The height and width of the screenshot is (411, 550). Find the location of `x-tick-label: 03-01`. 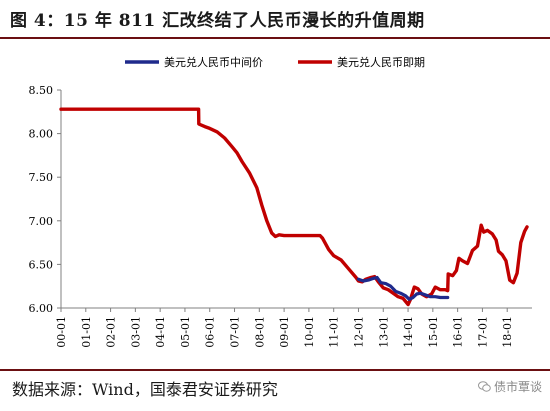

x-tick-label: 03-01 is located at coordinates (135, 332).